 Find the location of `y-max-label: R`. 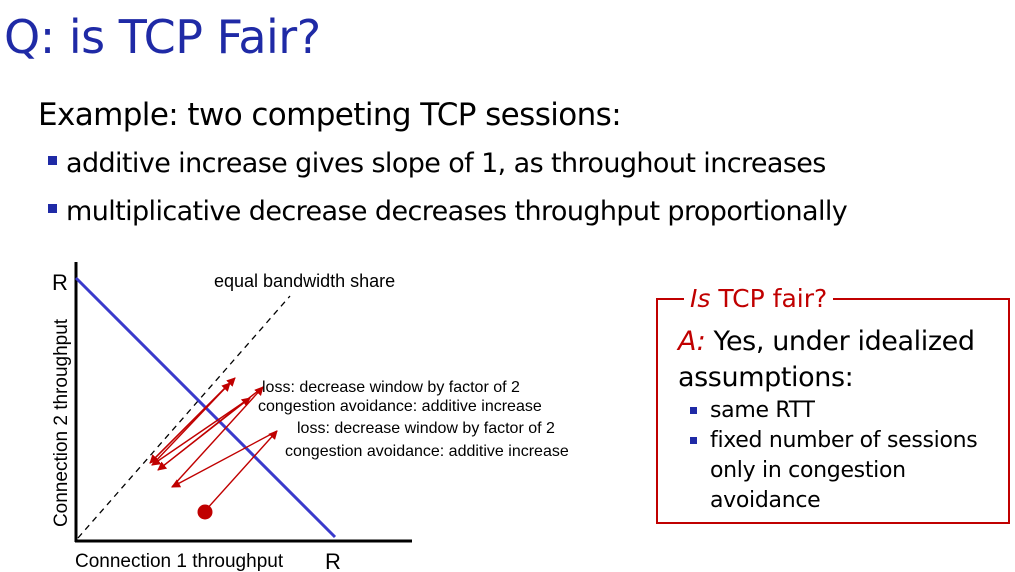

y-max-label: R is located at coordinates (60, 282).